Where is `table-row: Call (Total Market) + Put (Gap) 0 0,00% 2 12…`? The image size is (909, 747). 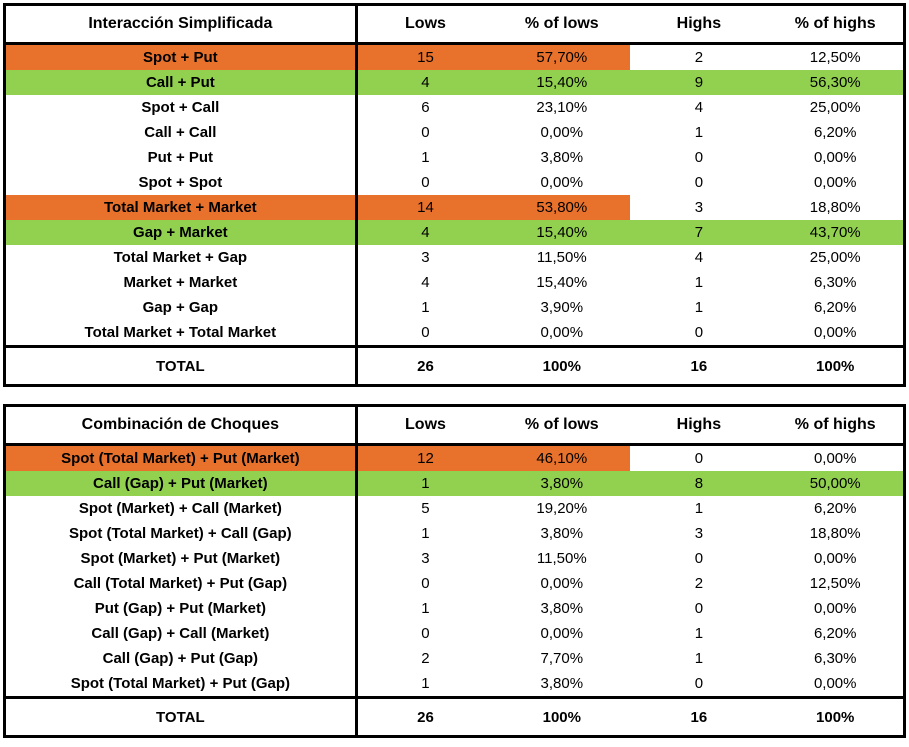
table-row: Call (Total Market) + Put (Gap) 0 0,00% 2 12… is located at coordinates (454, 583).